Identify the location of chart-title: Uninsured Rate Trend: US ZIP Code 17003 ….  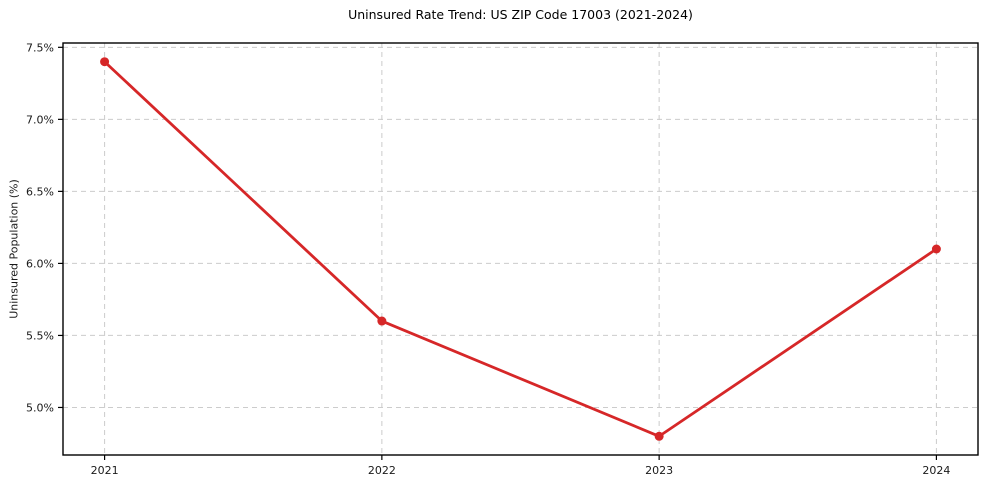
(520, 14).